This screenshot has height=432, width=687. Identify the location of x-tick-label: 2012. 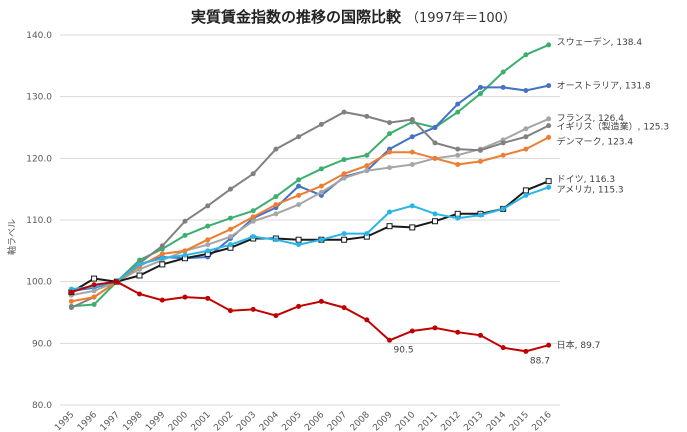
(451, 421).